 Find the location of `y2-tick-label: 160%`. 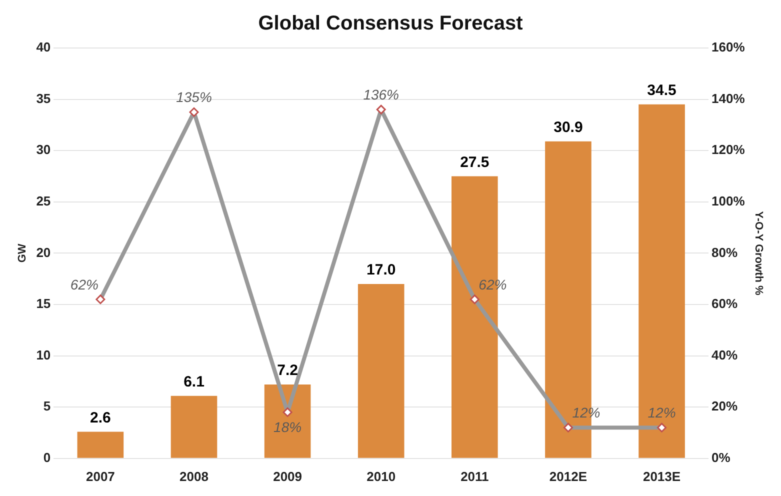

y2-tick-label: 160% is located at coordinates (729, 47).